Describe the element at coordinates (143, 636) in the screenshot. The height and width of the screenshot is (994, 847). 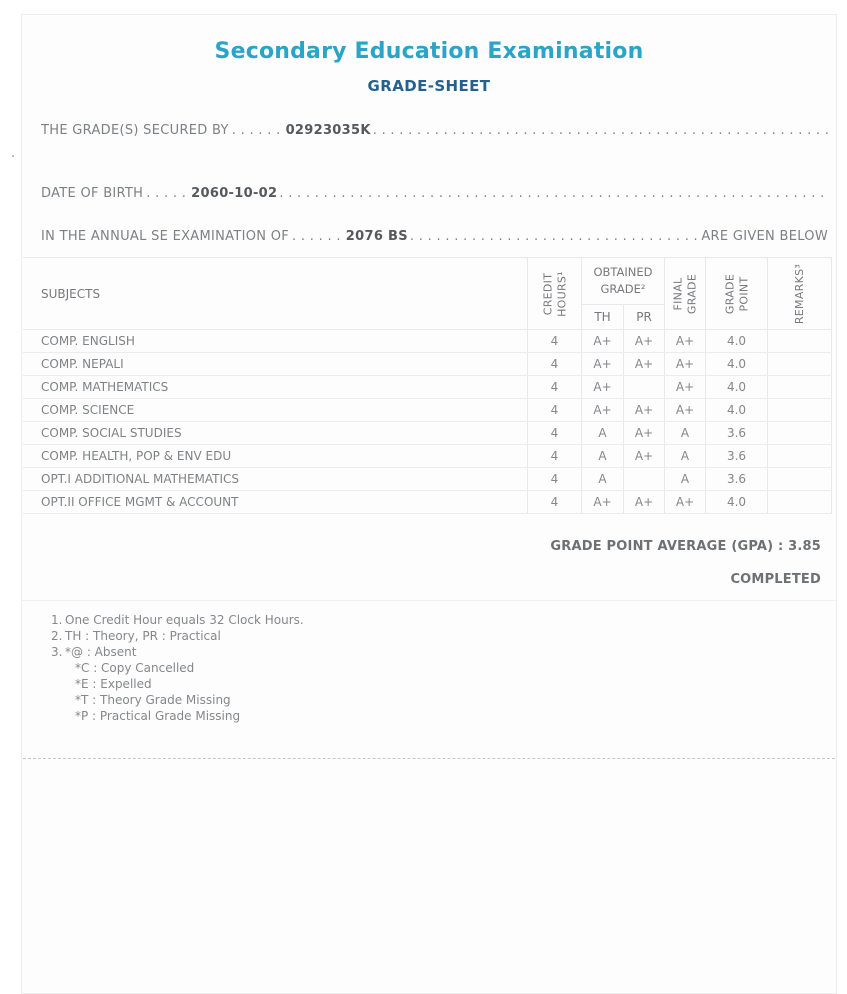
I see `footnote-text: TH : Theory, PR : Practical` at that location.